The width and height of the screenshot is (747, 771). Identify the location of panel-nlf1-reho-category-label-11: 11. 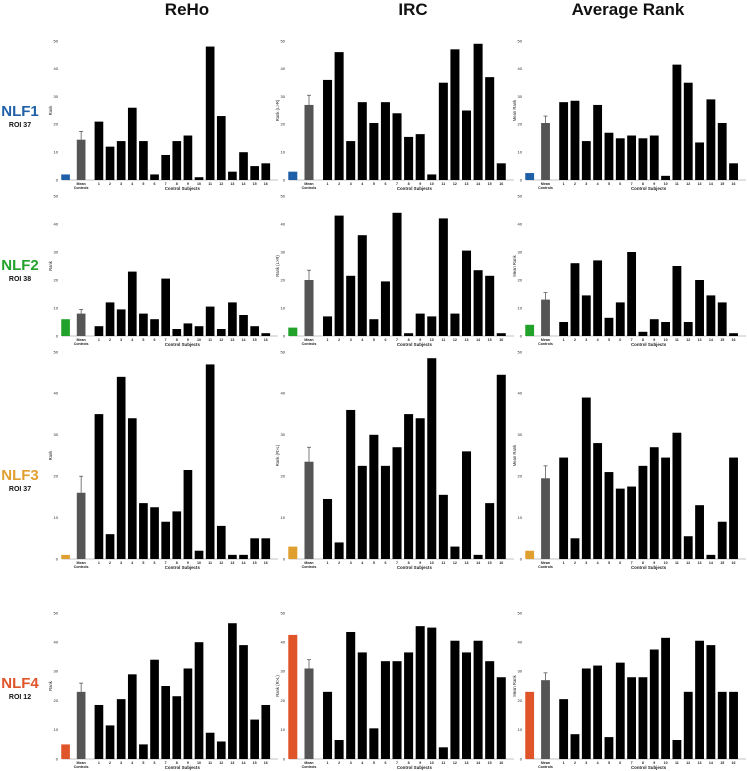
(210, 184).